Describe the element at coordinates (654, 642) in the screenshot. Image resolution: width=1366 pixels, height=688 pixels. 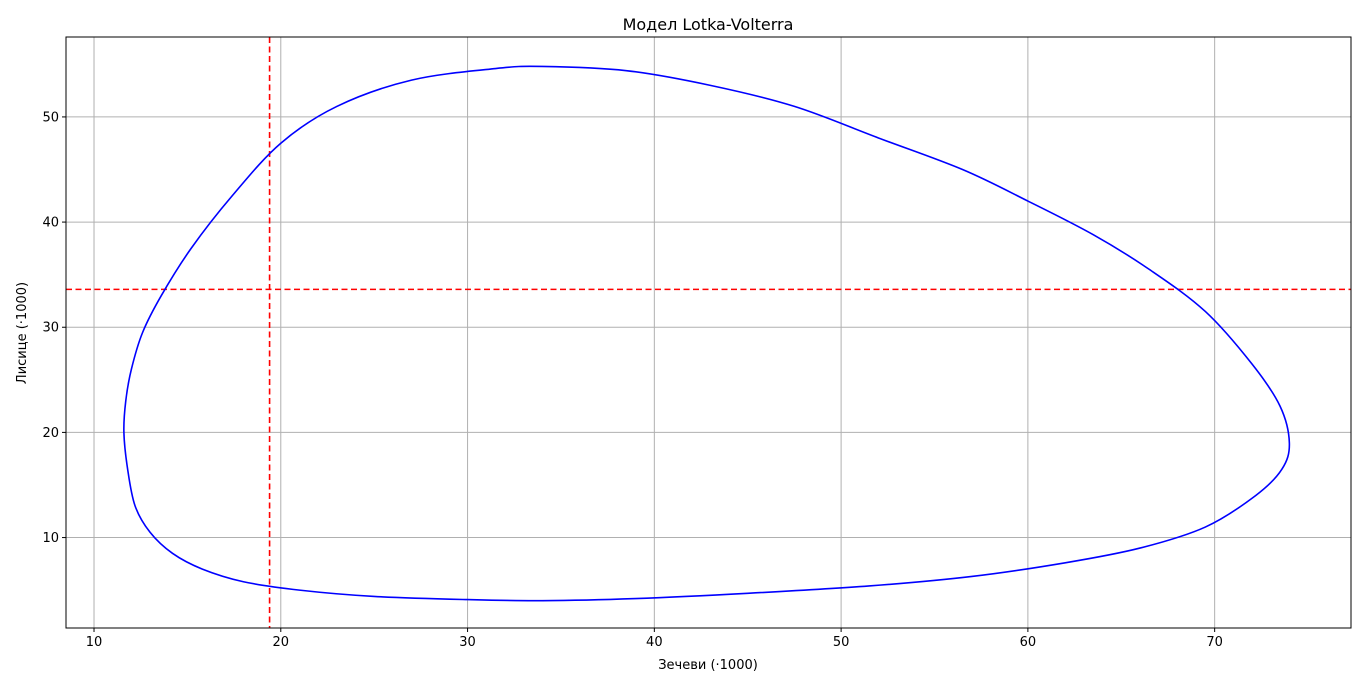
I see `x-tick-label: 40` at that location.